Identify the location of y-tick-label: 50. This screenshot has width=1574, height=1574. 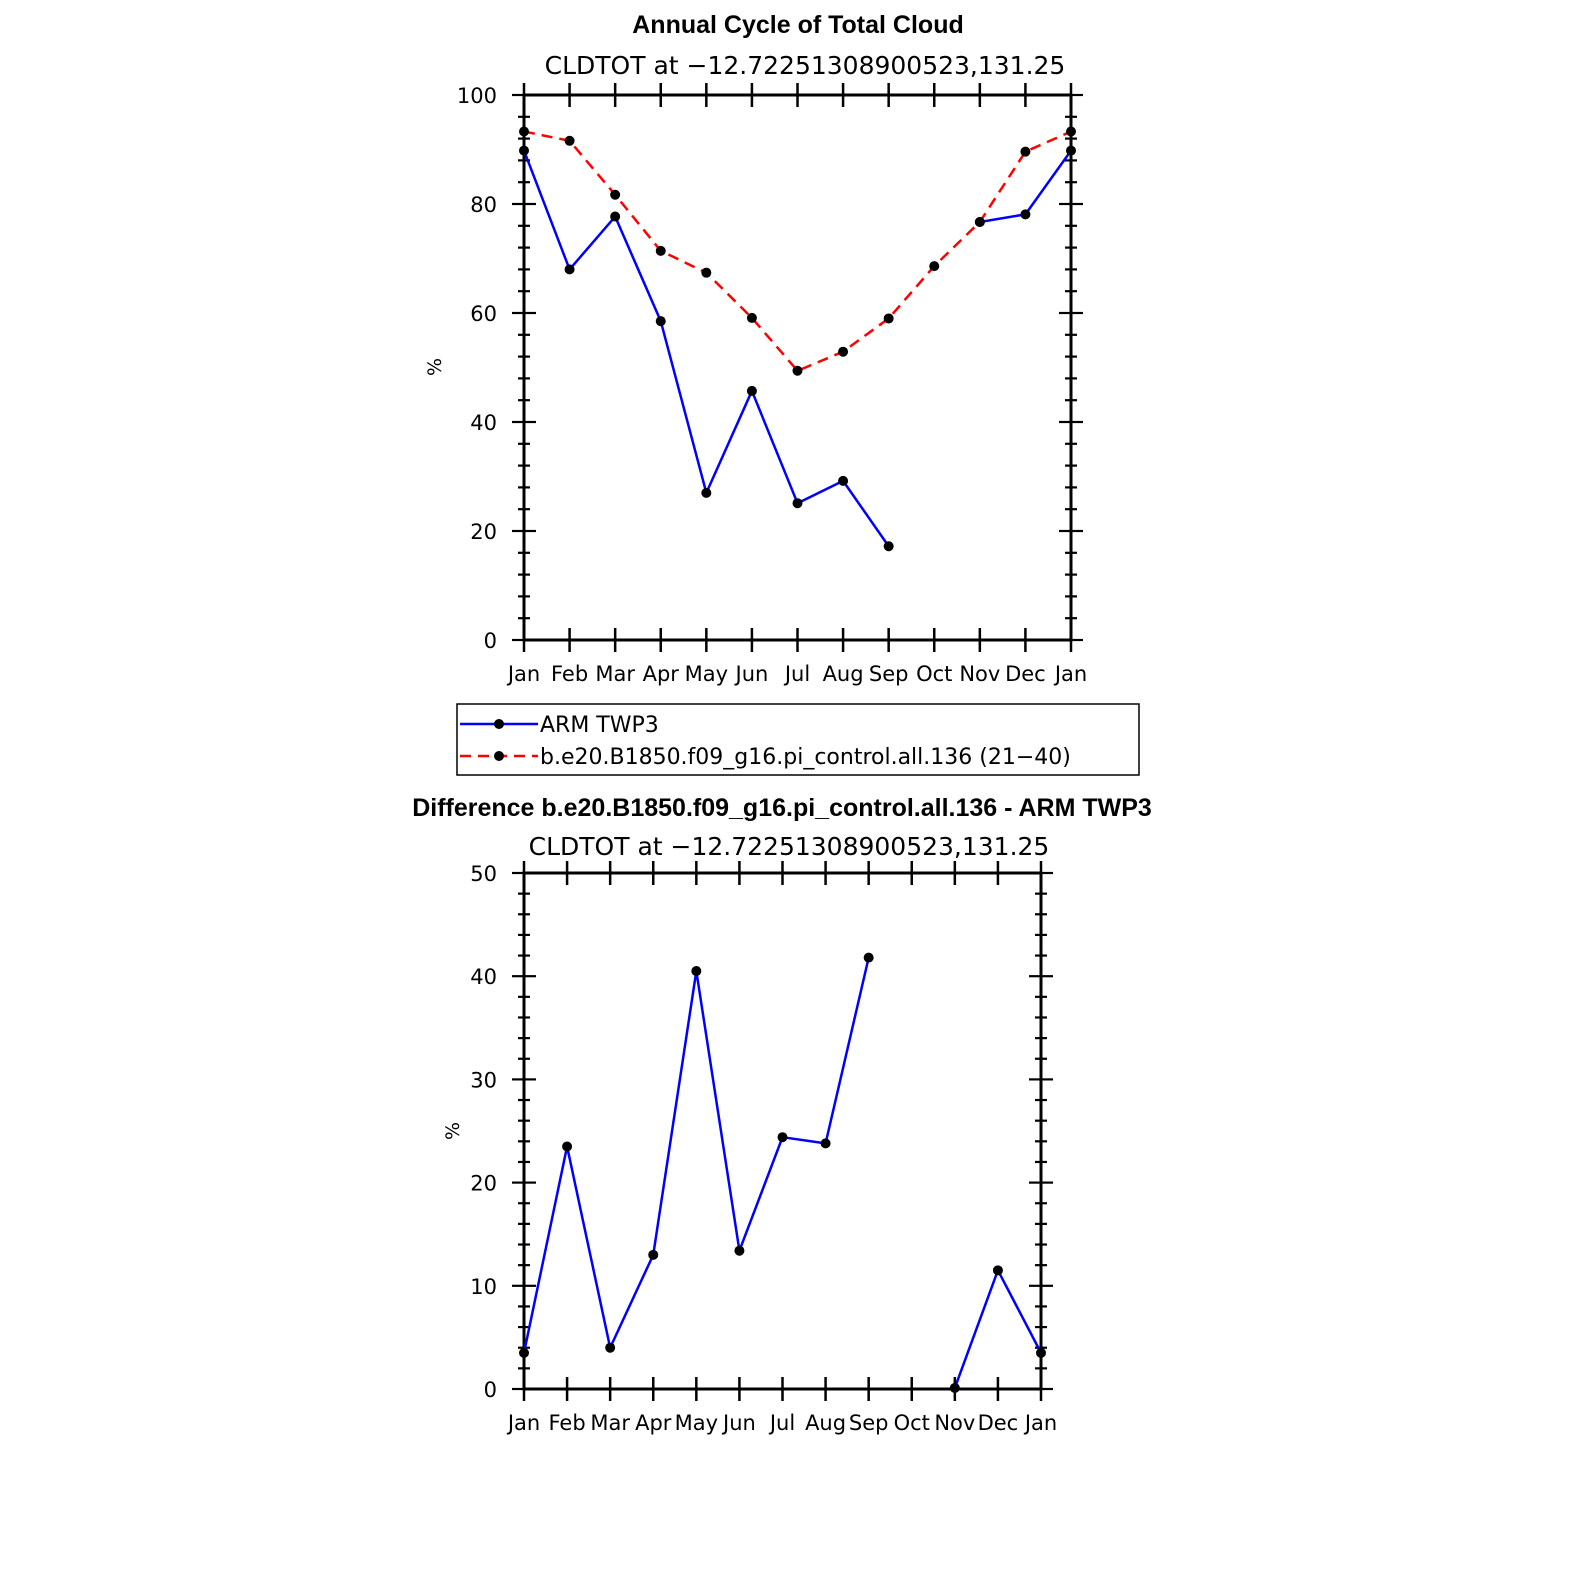
(483, 874).